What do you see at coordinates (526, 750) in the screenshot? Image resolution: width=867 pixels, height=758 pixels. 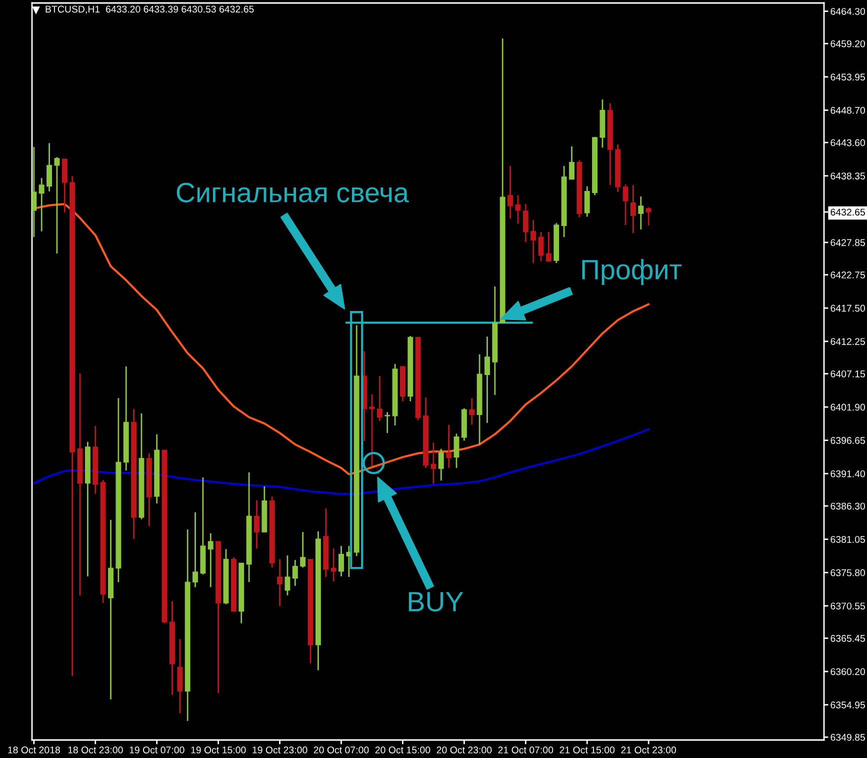 I see `x-tick-label: 21 Oct 07:00` at bounding box center [526, 750].